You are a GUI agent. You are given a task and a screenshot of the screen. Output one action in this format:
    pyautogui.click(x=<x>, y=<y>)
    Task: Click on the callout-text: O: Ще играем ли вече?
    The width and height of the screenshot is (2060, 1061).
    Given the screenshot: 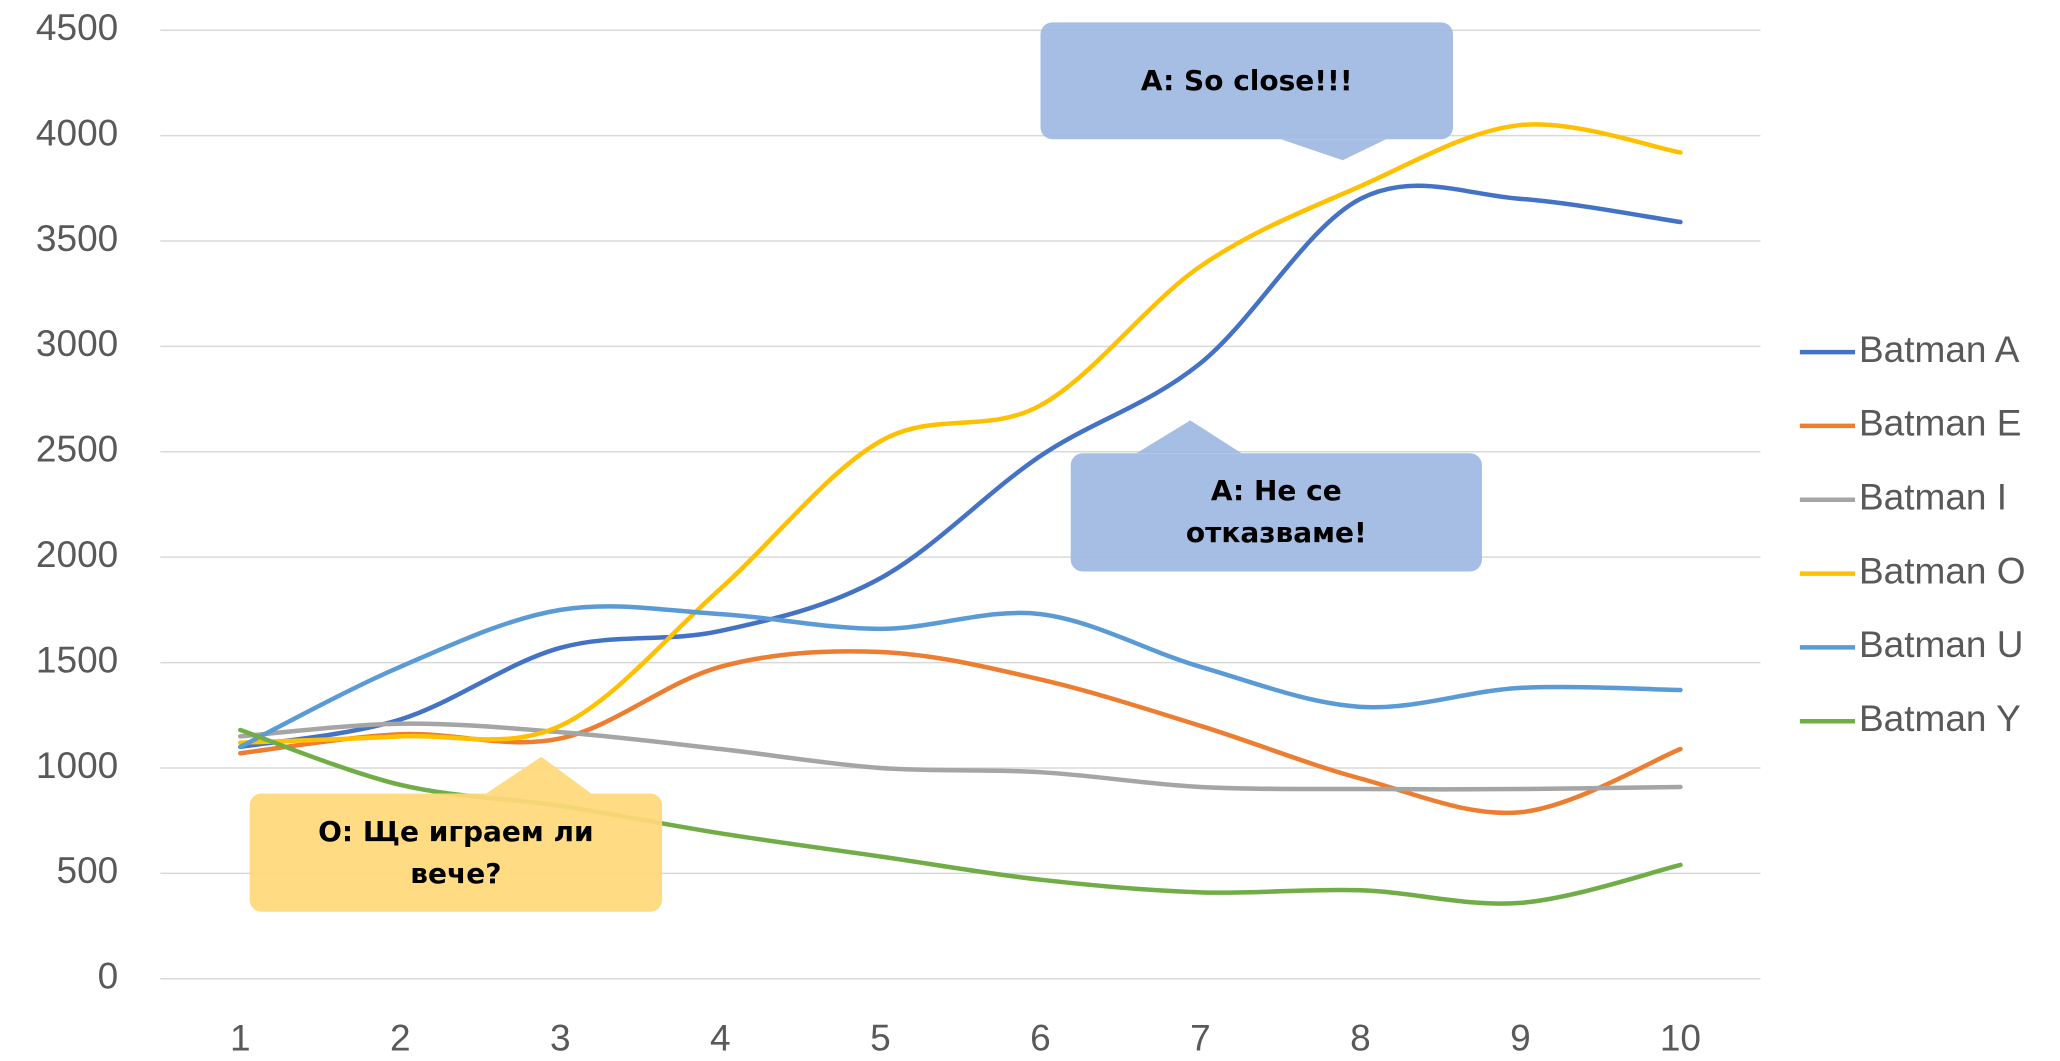 What is the action you would take?
    pyautogui.click(x=456, y=852)
    